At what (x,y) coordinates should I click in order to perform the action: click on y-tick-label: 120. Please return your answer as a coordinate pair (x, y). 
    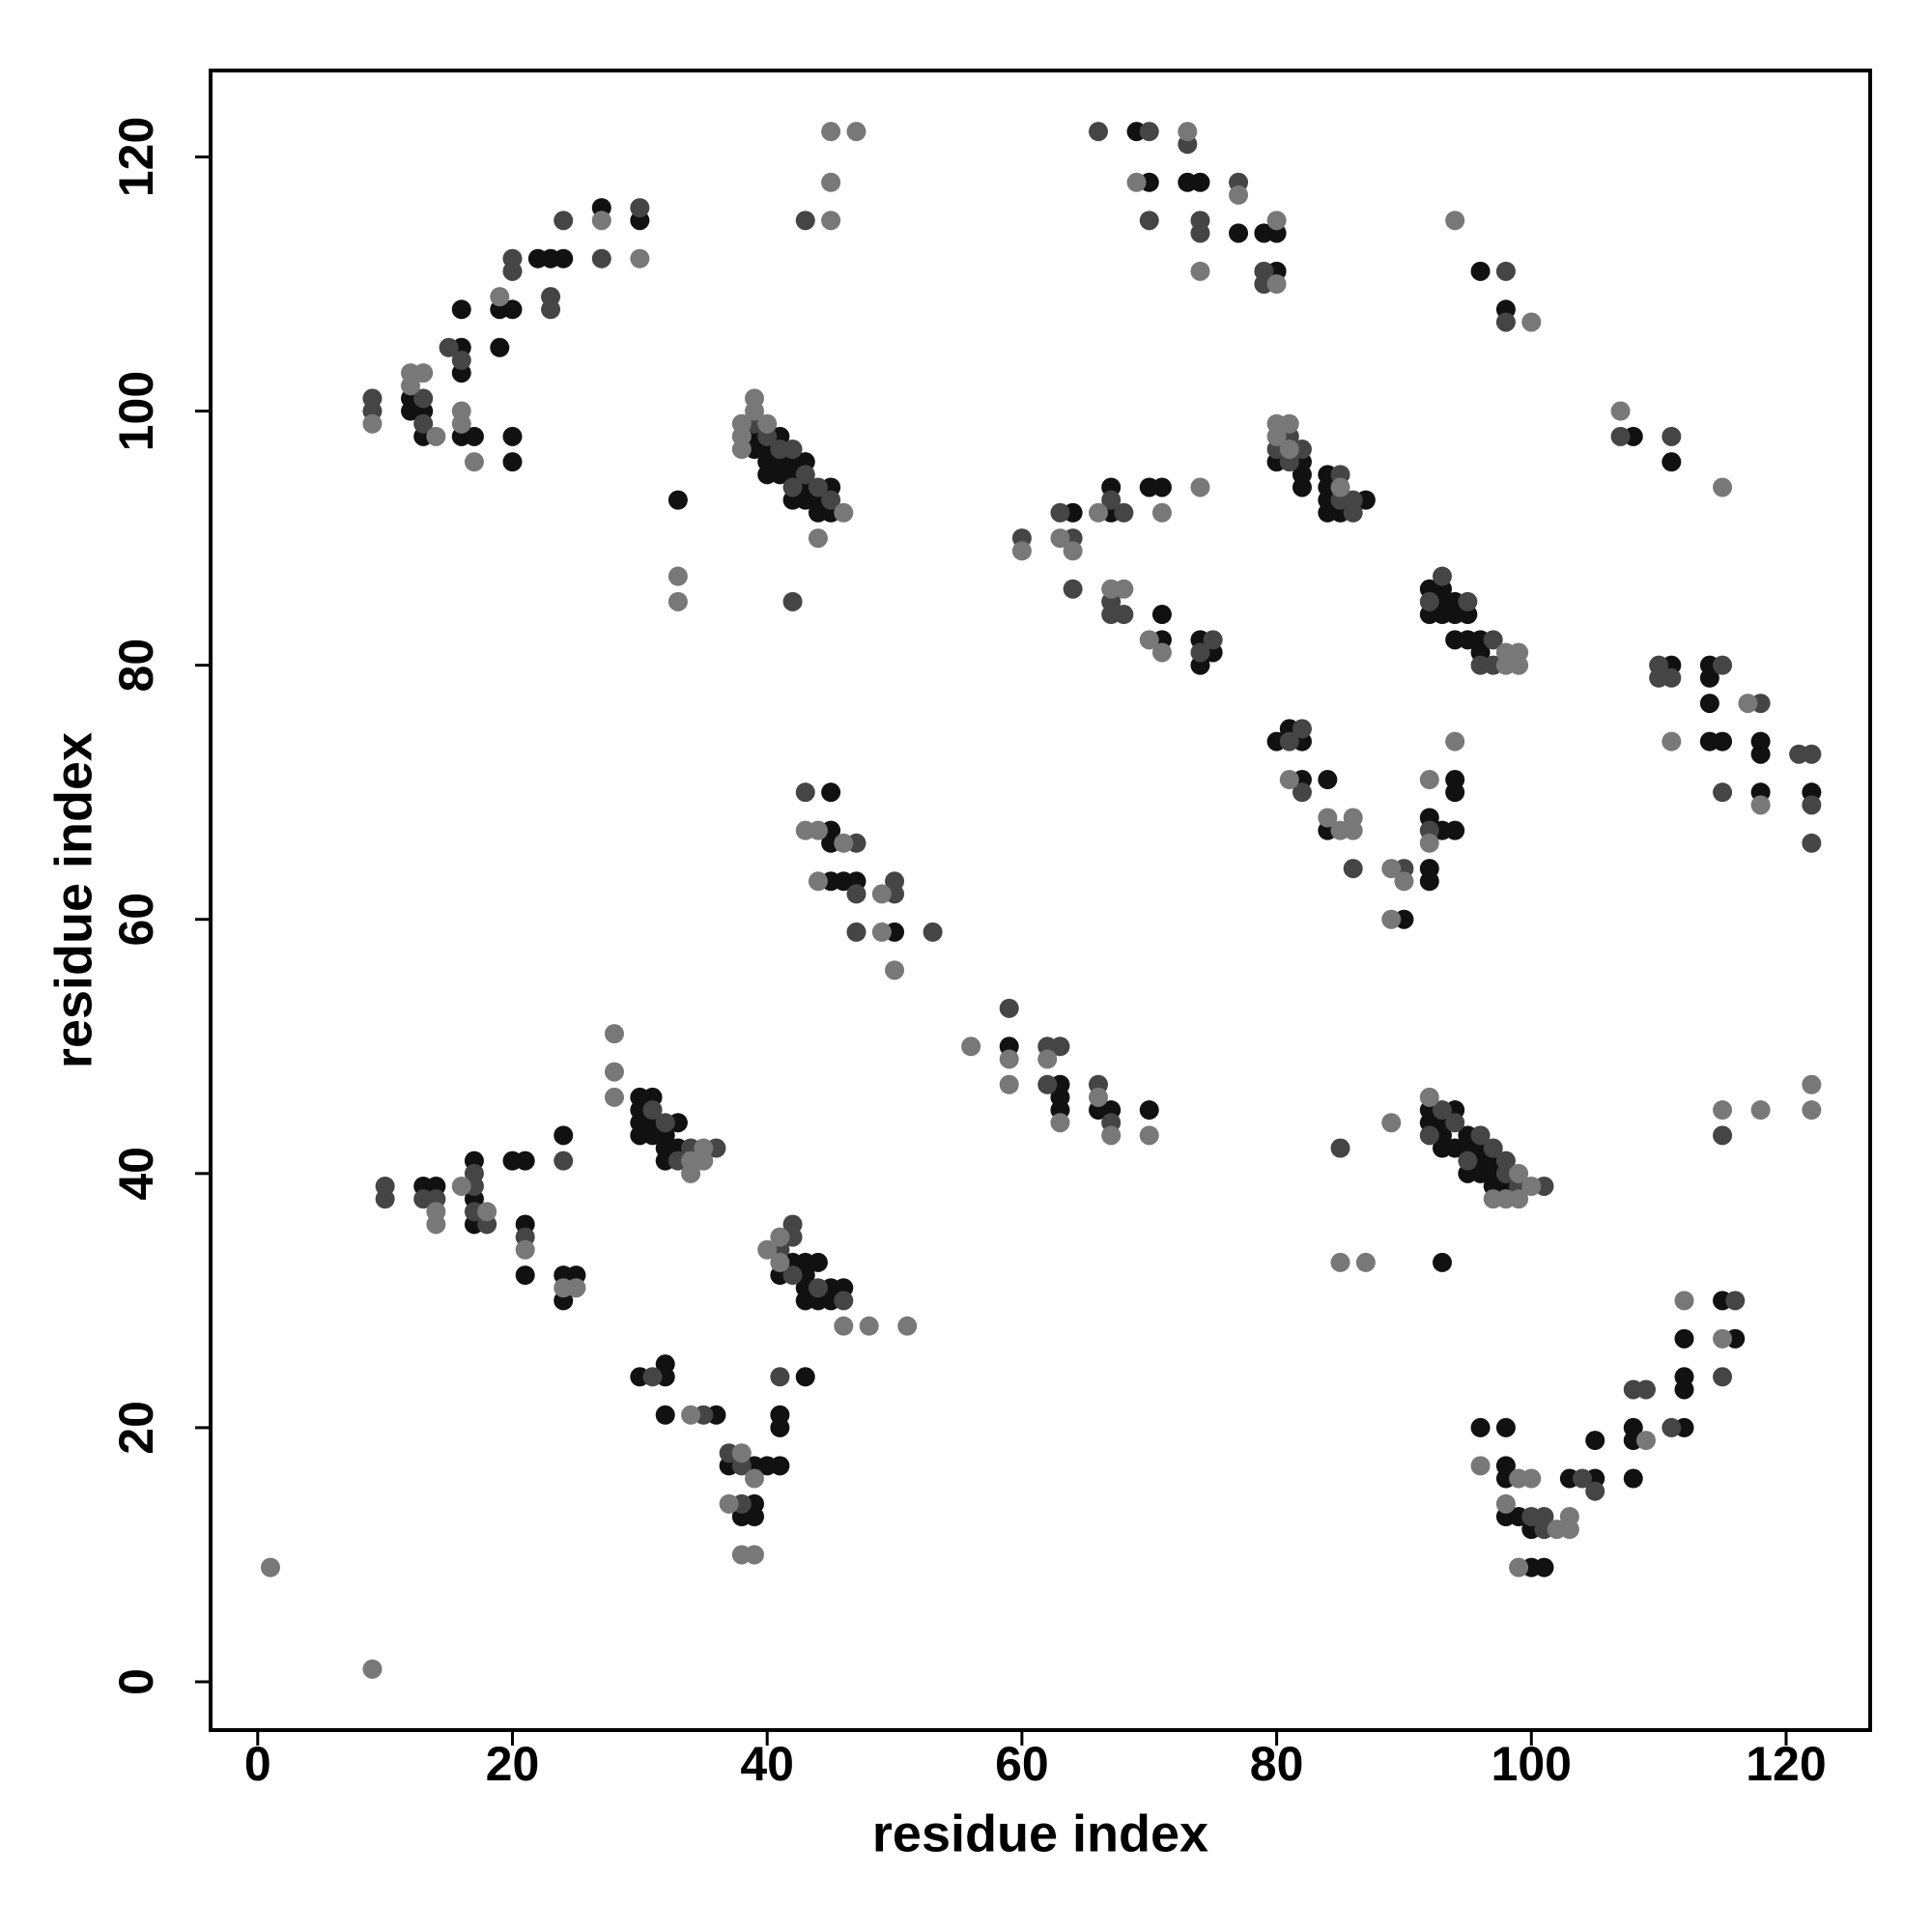
    Looking at the image, I should click on (136, 157).